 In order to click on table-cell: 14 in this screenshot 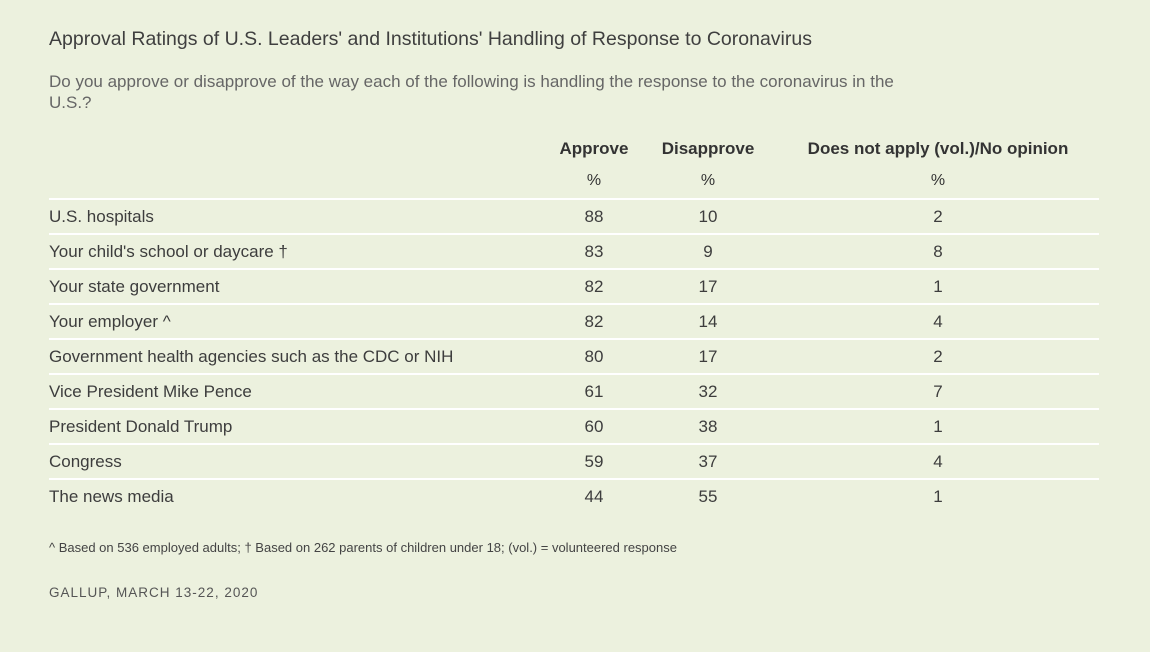, I will do `click(708, 321)`.